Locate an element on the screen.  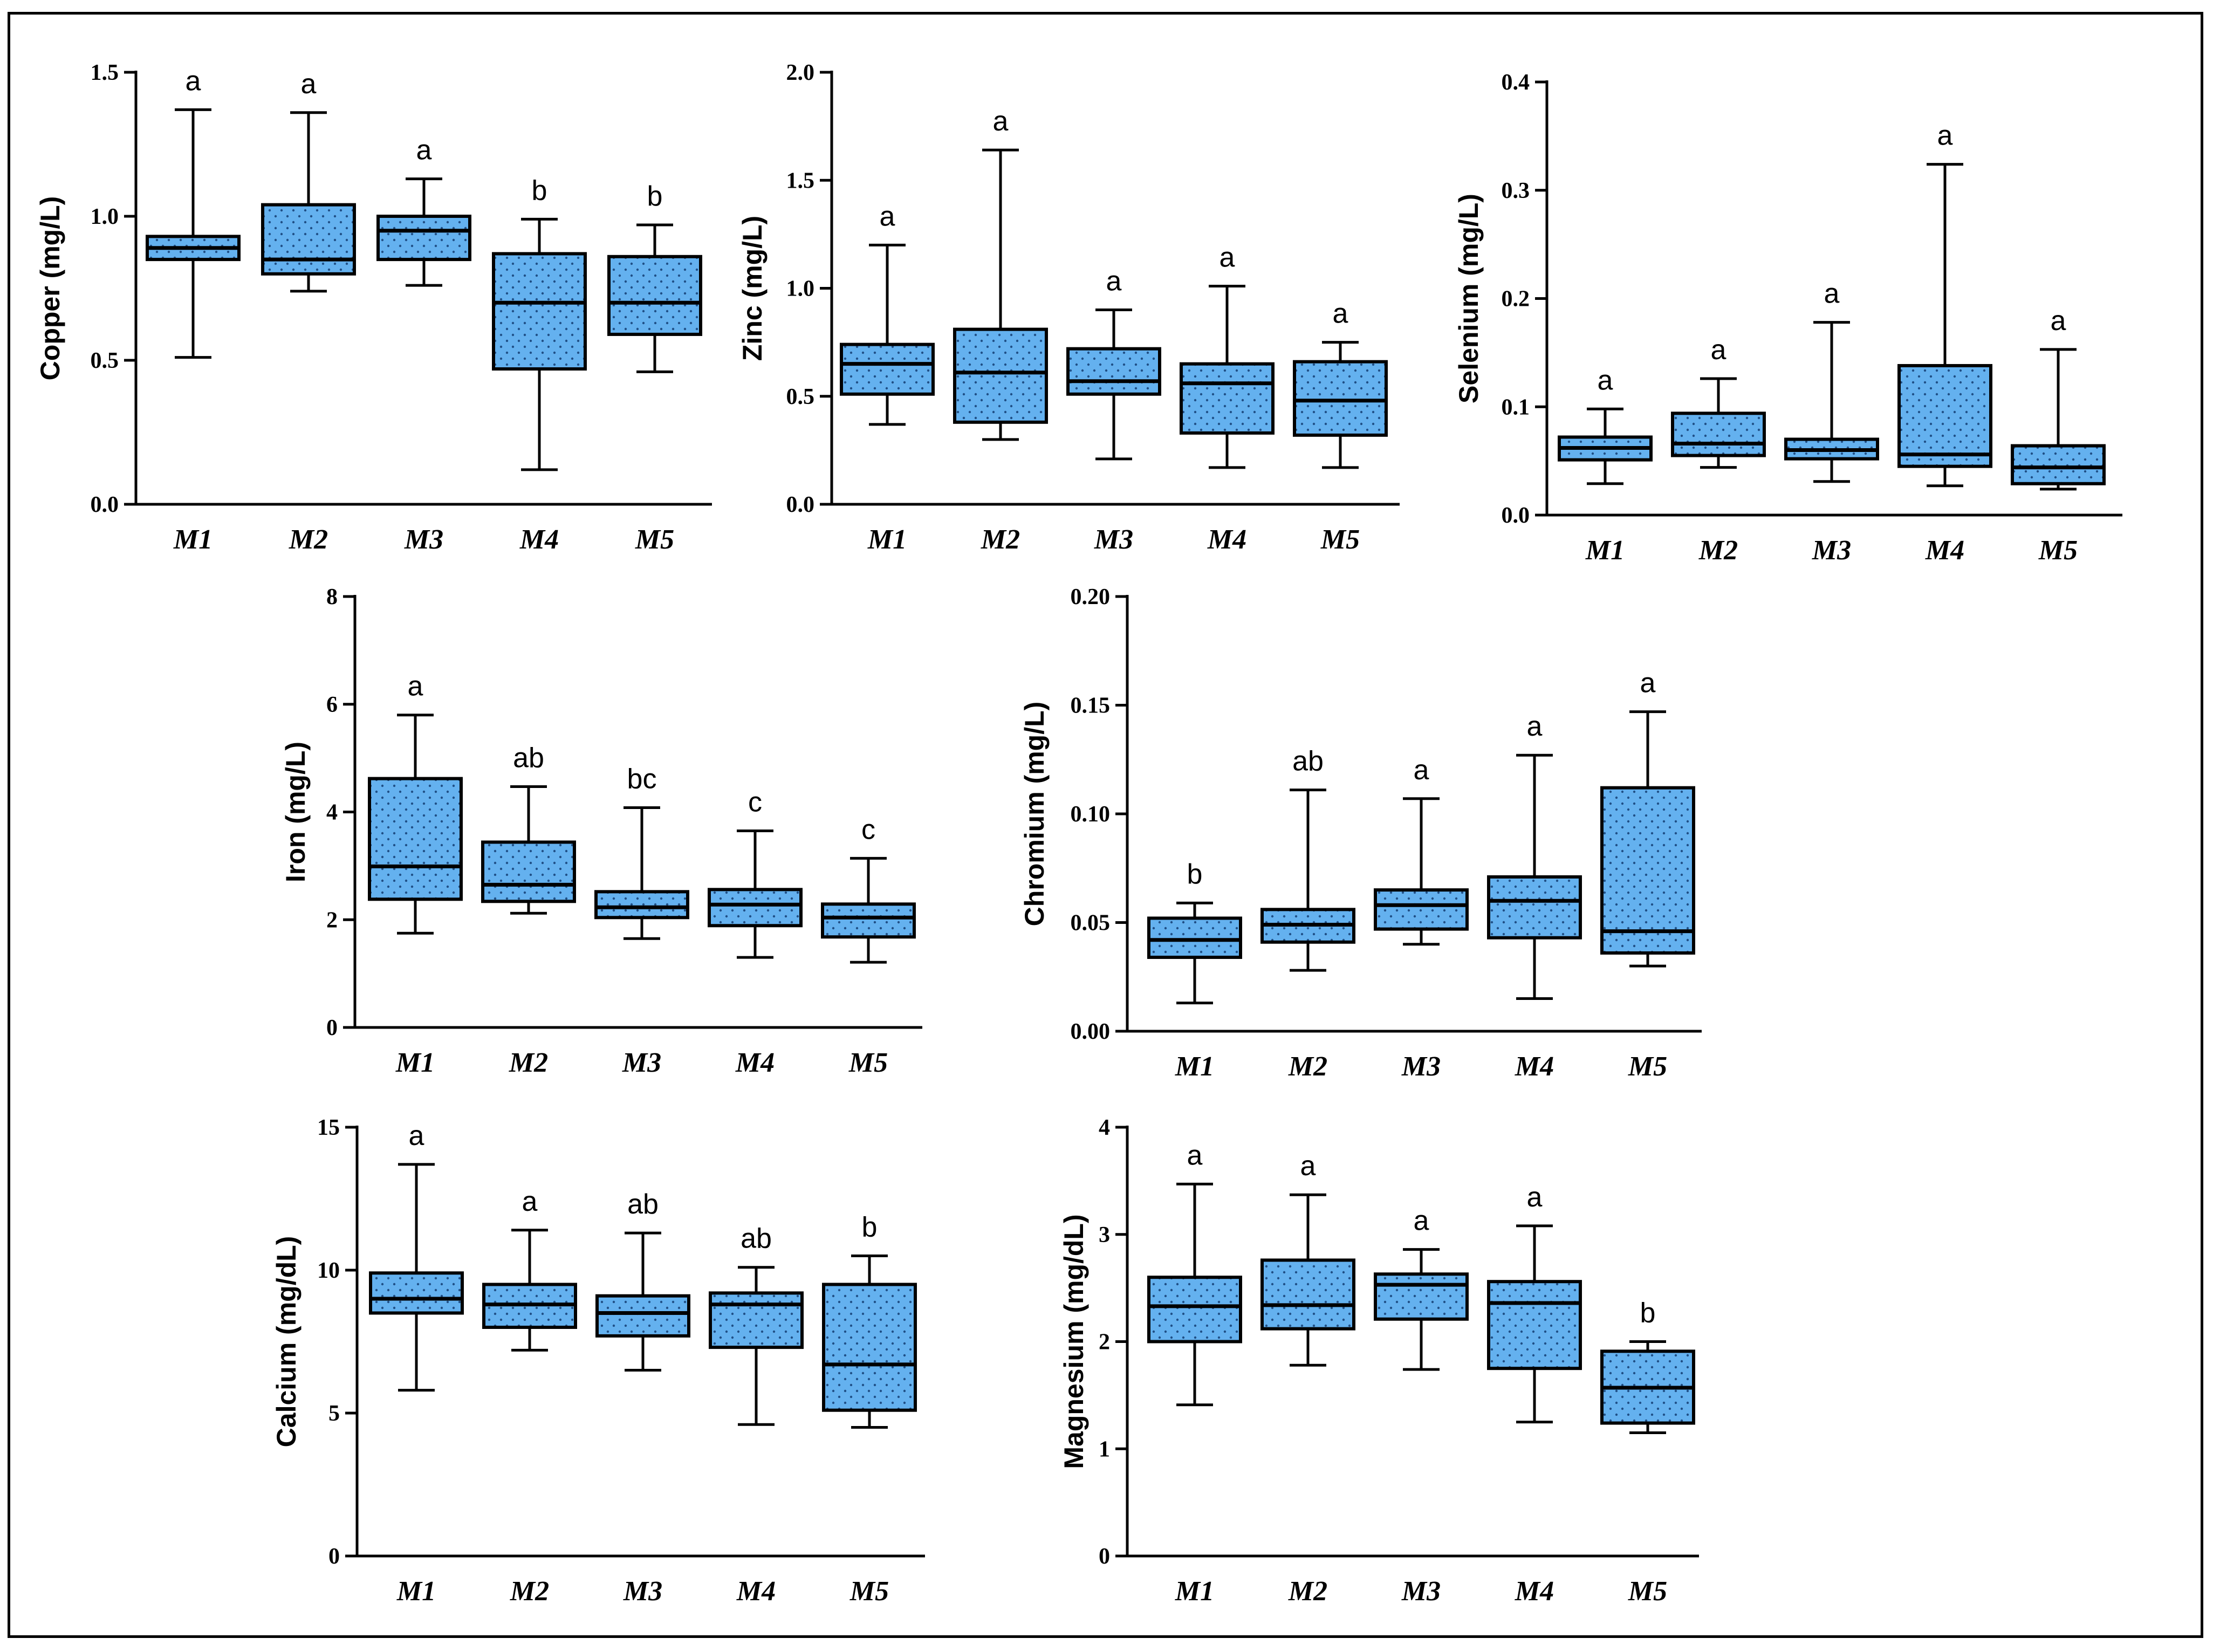
magnesium-box-M4 is located at coordinates (1534, 1325).